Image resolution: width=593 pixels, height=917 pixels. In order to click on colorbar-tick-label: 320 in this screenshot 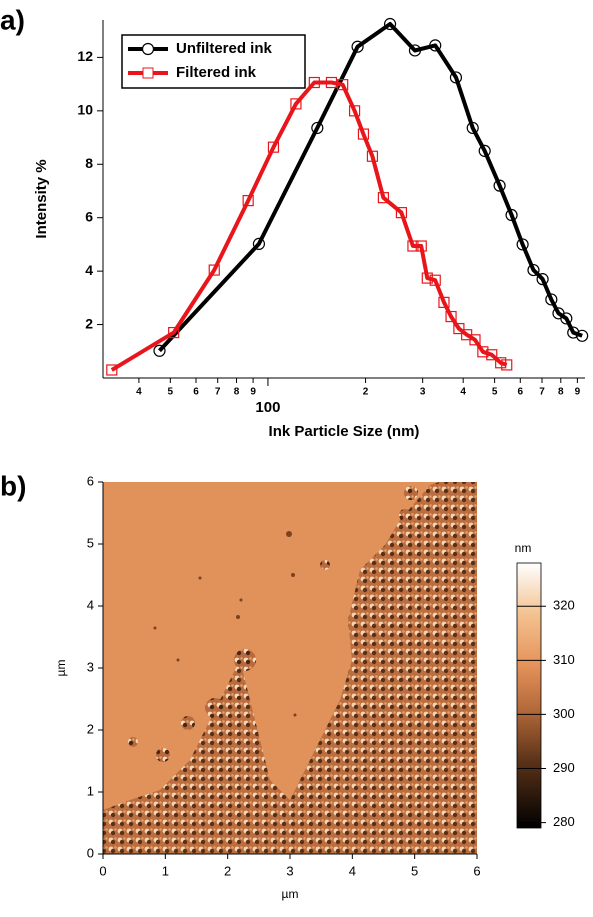, I will do `click(564, 605)`.